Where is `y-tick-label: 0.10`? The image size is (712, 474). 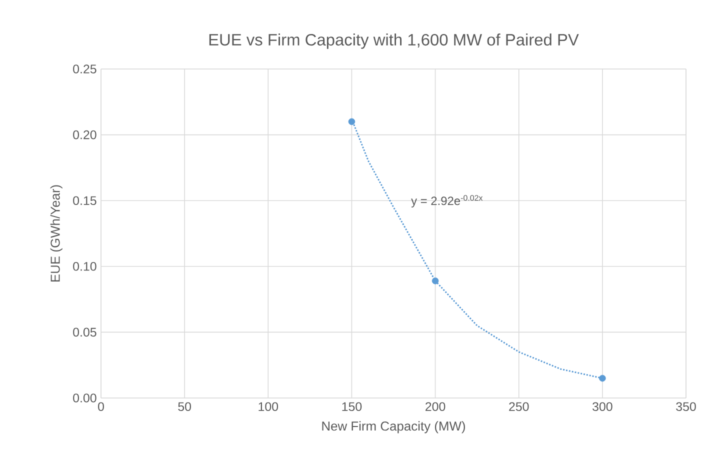
y-tick-label: 0.10 is located at coordinates (84, 266).